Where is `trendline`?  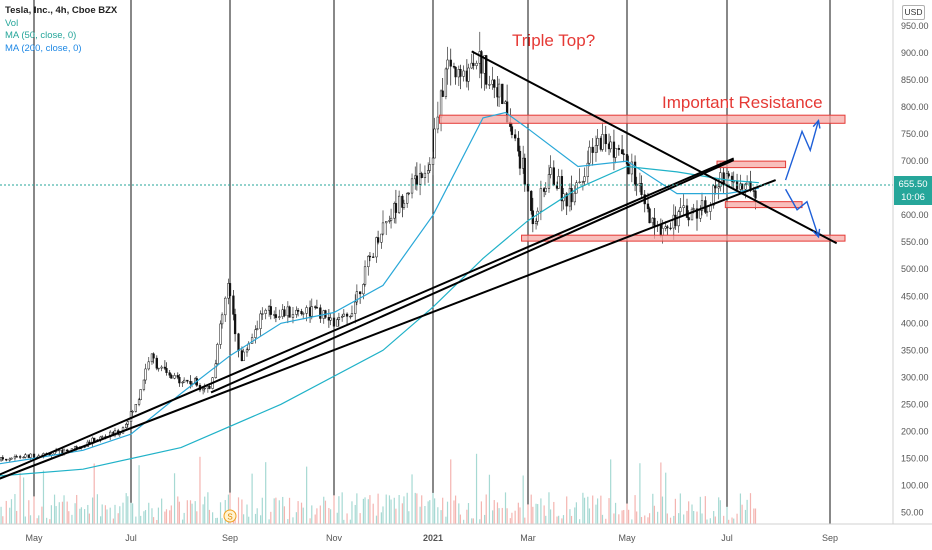
trendline is located at coordinates (654, 147).